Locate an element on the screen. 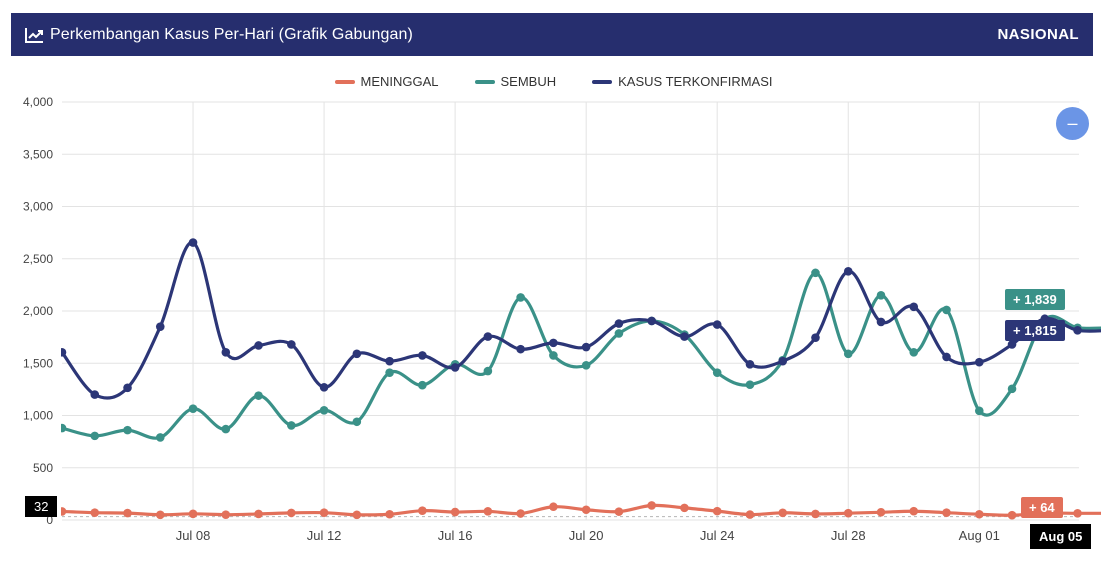  legend-item-meninggal: MENINGGAL is located at coordinates (384, 81).